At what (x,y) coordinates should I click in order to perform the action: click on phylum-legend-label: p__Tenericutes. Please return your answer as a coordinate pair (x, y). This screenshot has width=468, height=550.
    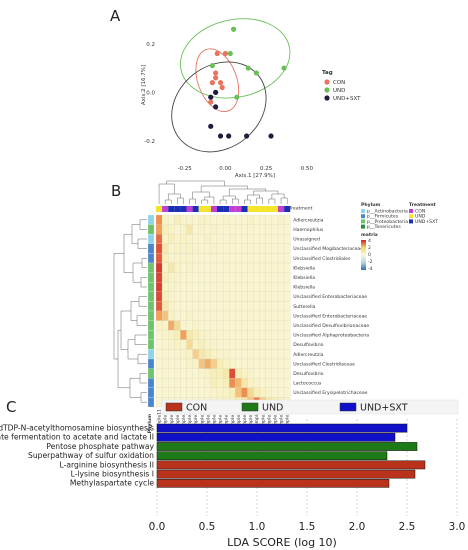
    Looking at the image, I should click on (384, 227).